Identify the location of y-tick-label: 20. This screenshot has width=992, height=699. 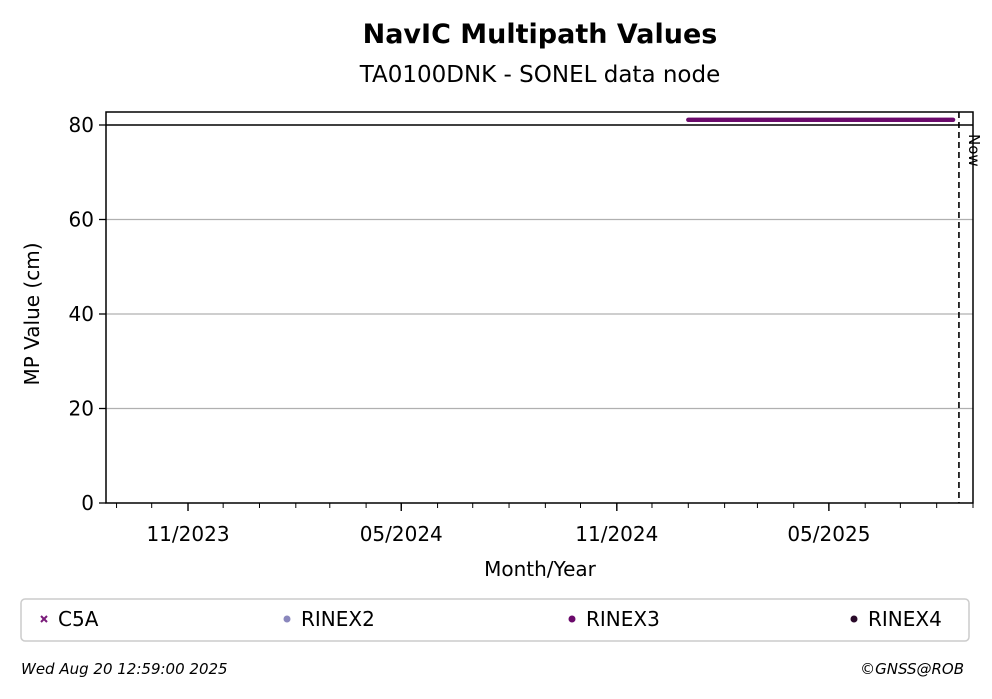
(81, 409).